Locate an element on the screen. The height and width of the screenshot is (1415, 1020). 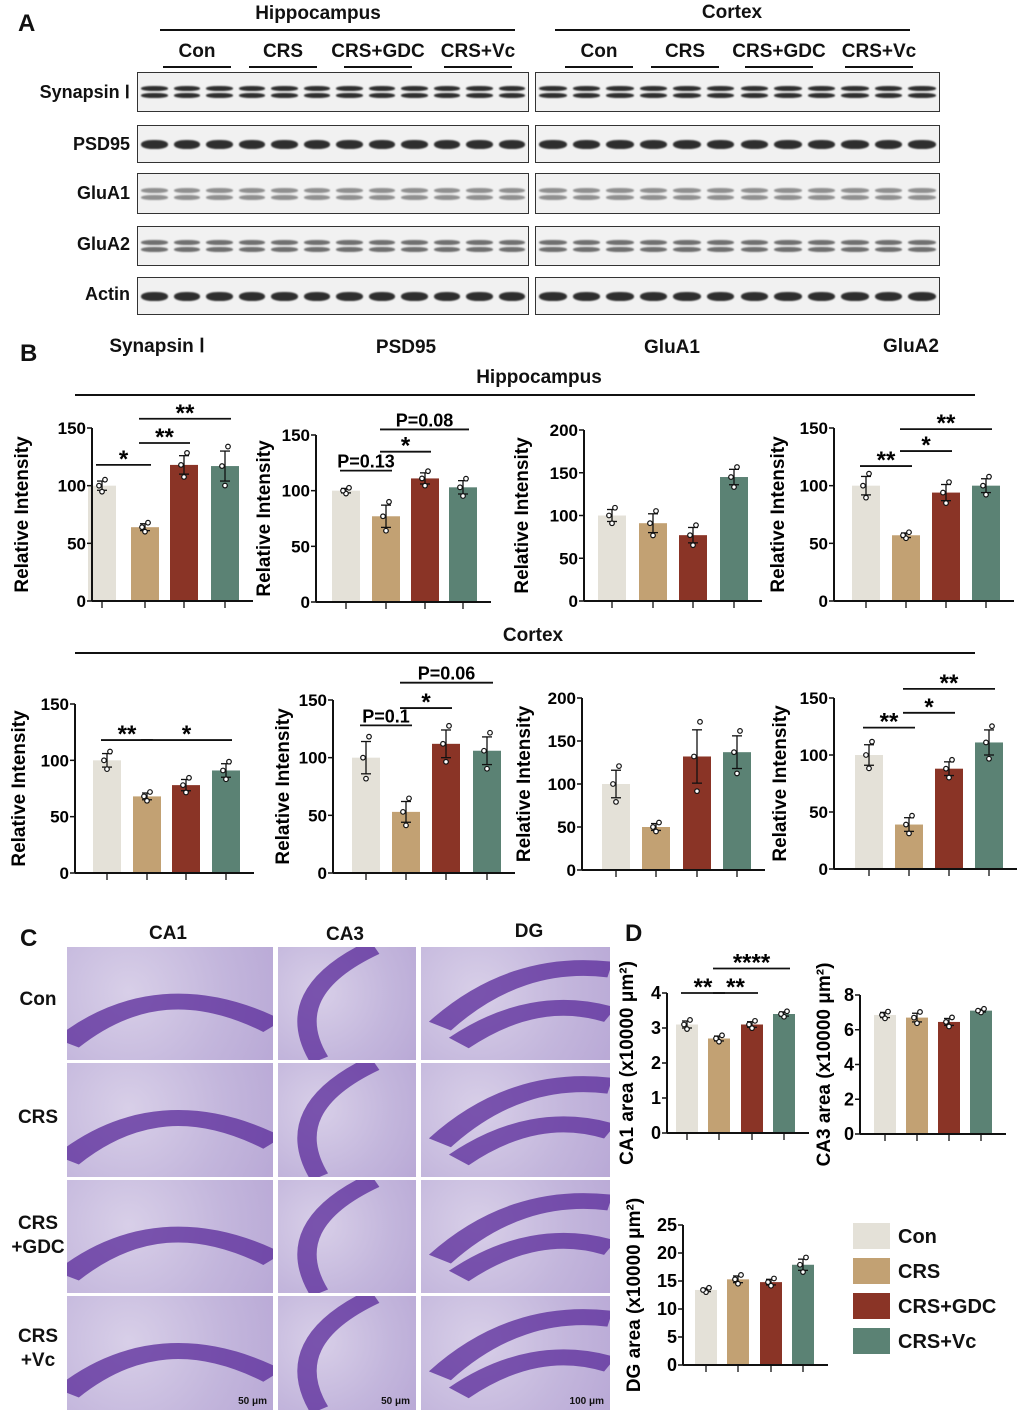
panel-label-c: C is located at coordinates (29, 938).